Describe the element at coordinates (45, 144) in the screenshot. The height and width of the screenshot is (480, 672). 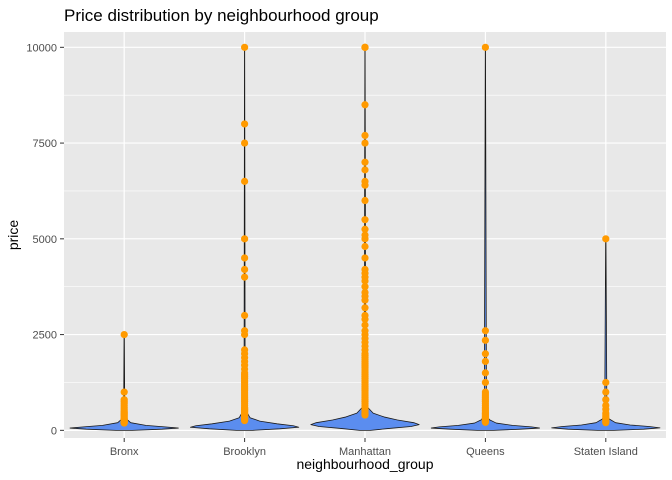
I see `y-tick-label: 7500` at that location.